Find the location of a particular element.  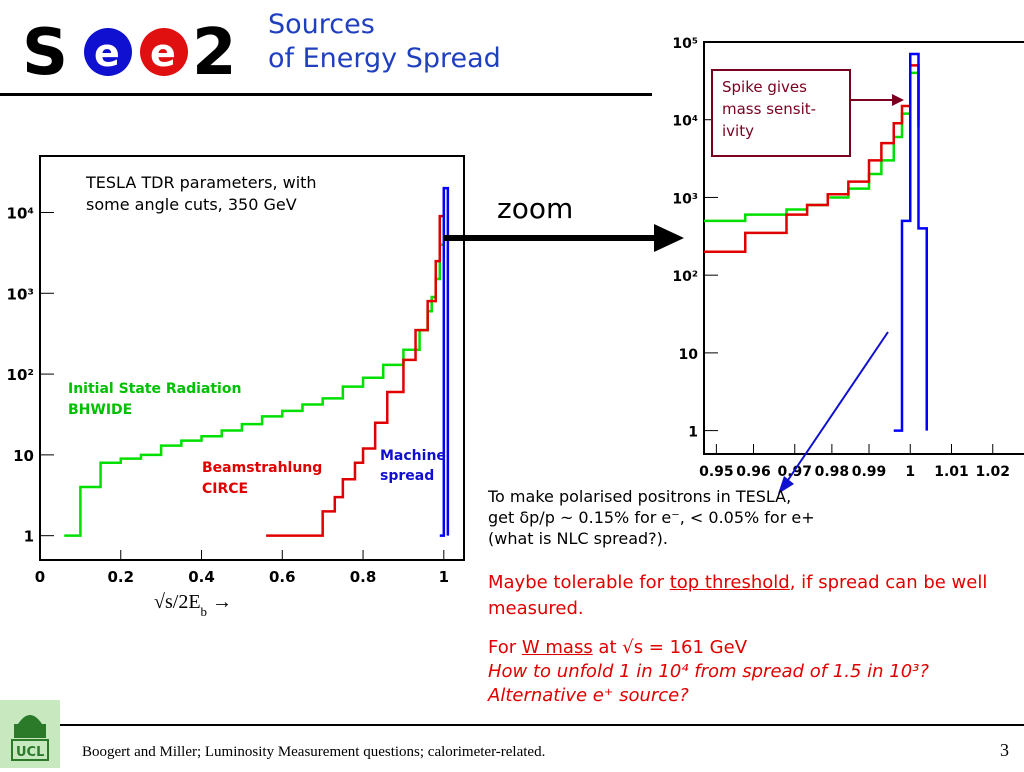

nlc-line: (what is NLC spread?). is located at coordinates (578, 538).